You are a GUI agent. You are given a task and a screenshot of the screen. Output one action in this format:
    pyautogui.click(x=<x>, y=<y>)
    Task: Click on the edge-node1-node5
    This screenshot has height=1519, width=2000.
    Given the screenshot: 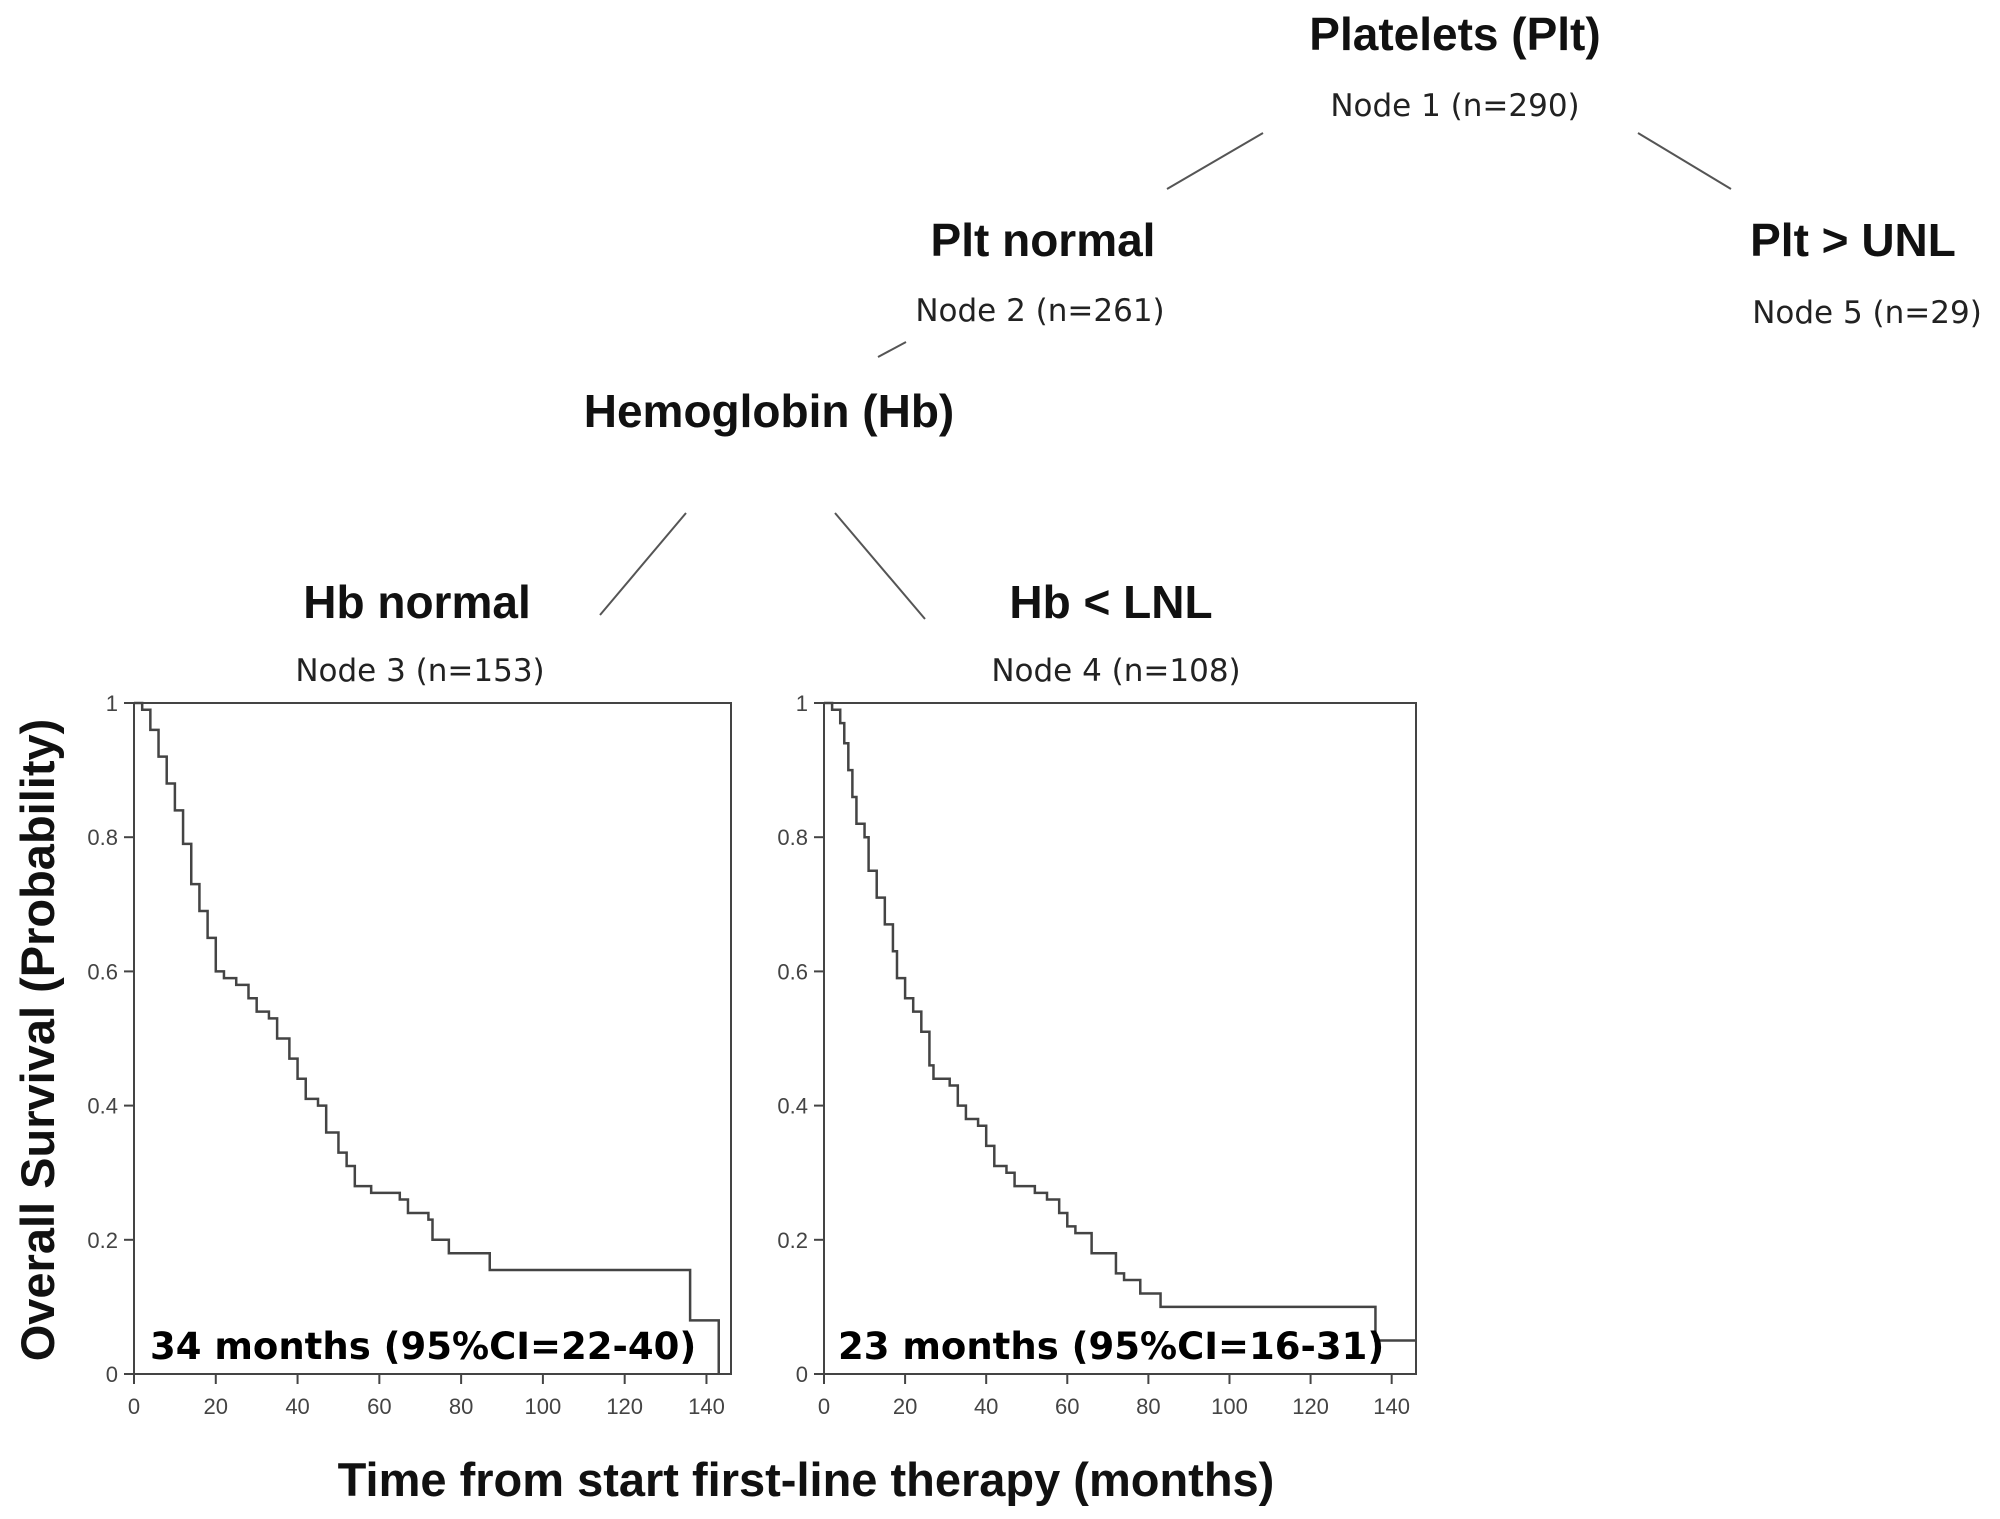 What is the action you would take?
    pyautogui.click(x=1684, y=161)
    